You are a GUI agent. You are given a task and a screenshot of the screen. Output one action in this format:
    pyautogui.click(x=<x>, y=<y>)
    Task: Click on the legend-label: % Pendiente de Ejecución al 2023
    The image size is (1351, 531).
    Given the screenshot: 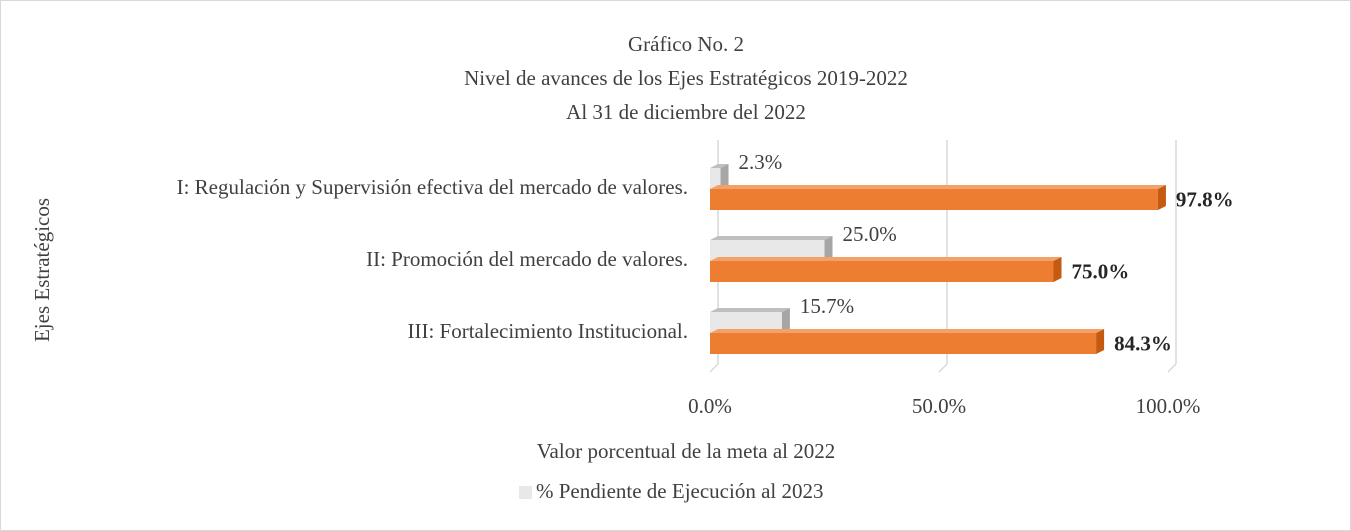 What is the action you would take?
    pyautogui.click(x=680, y=491)
    